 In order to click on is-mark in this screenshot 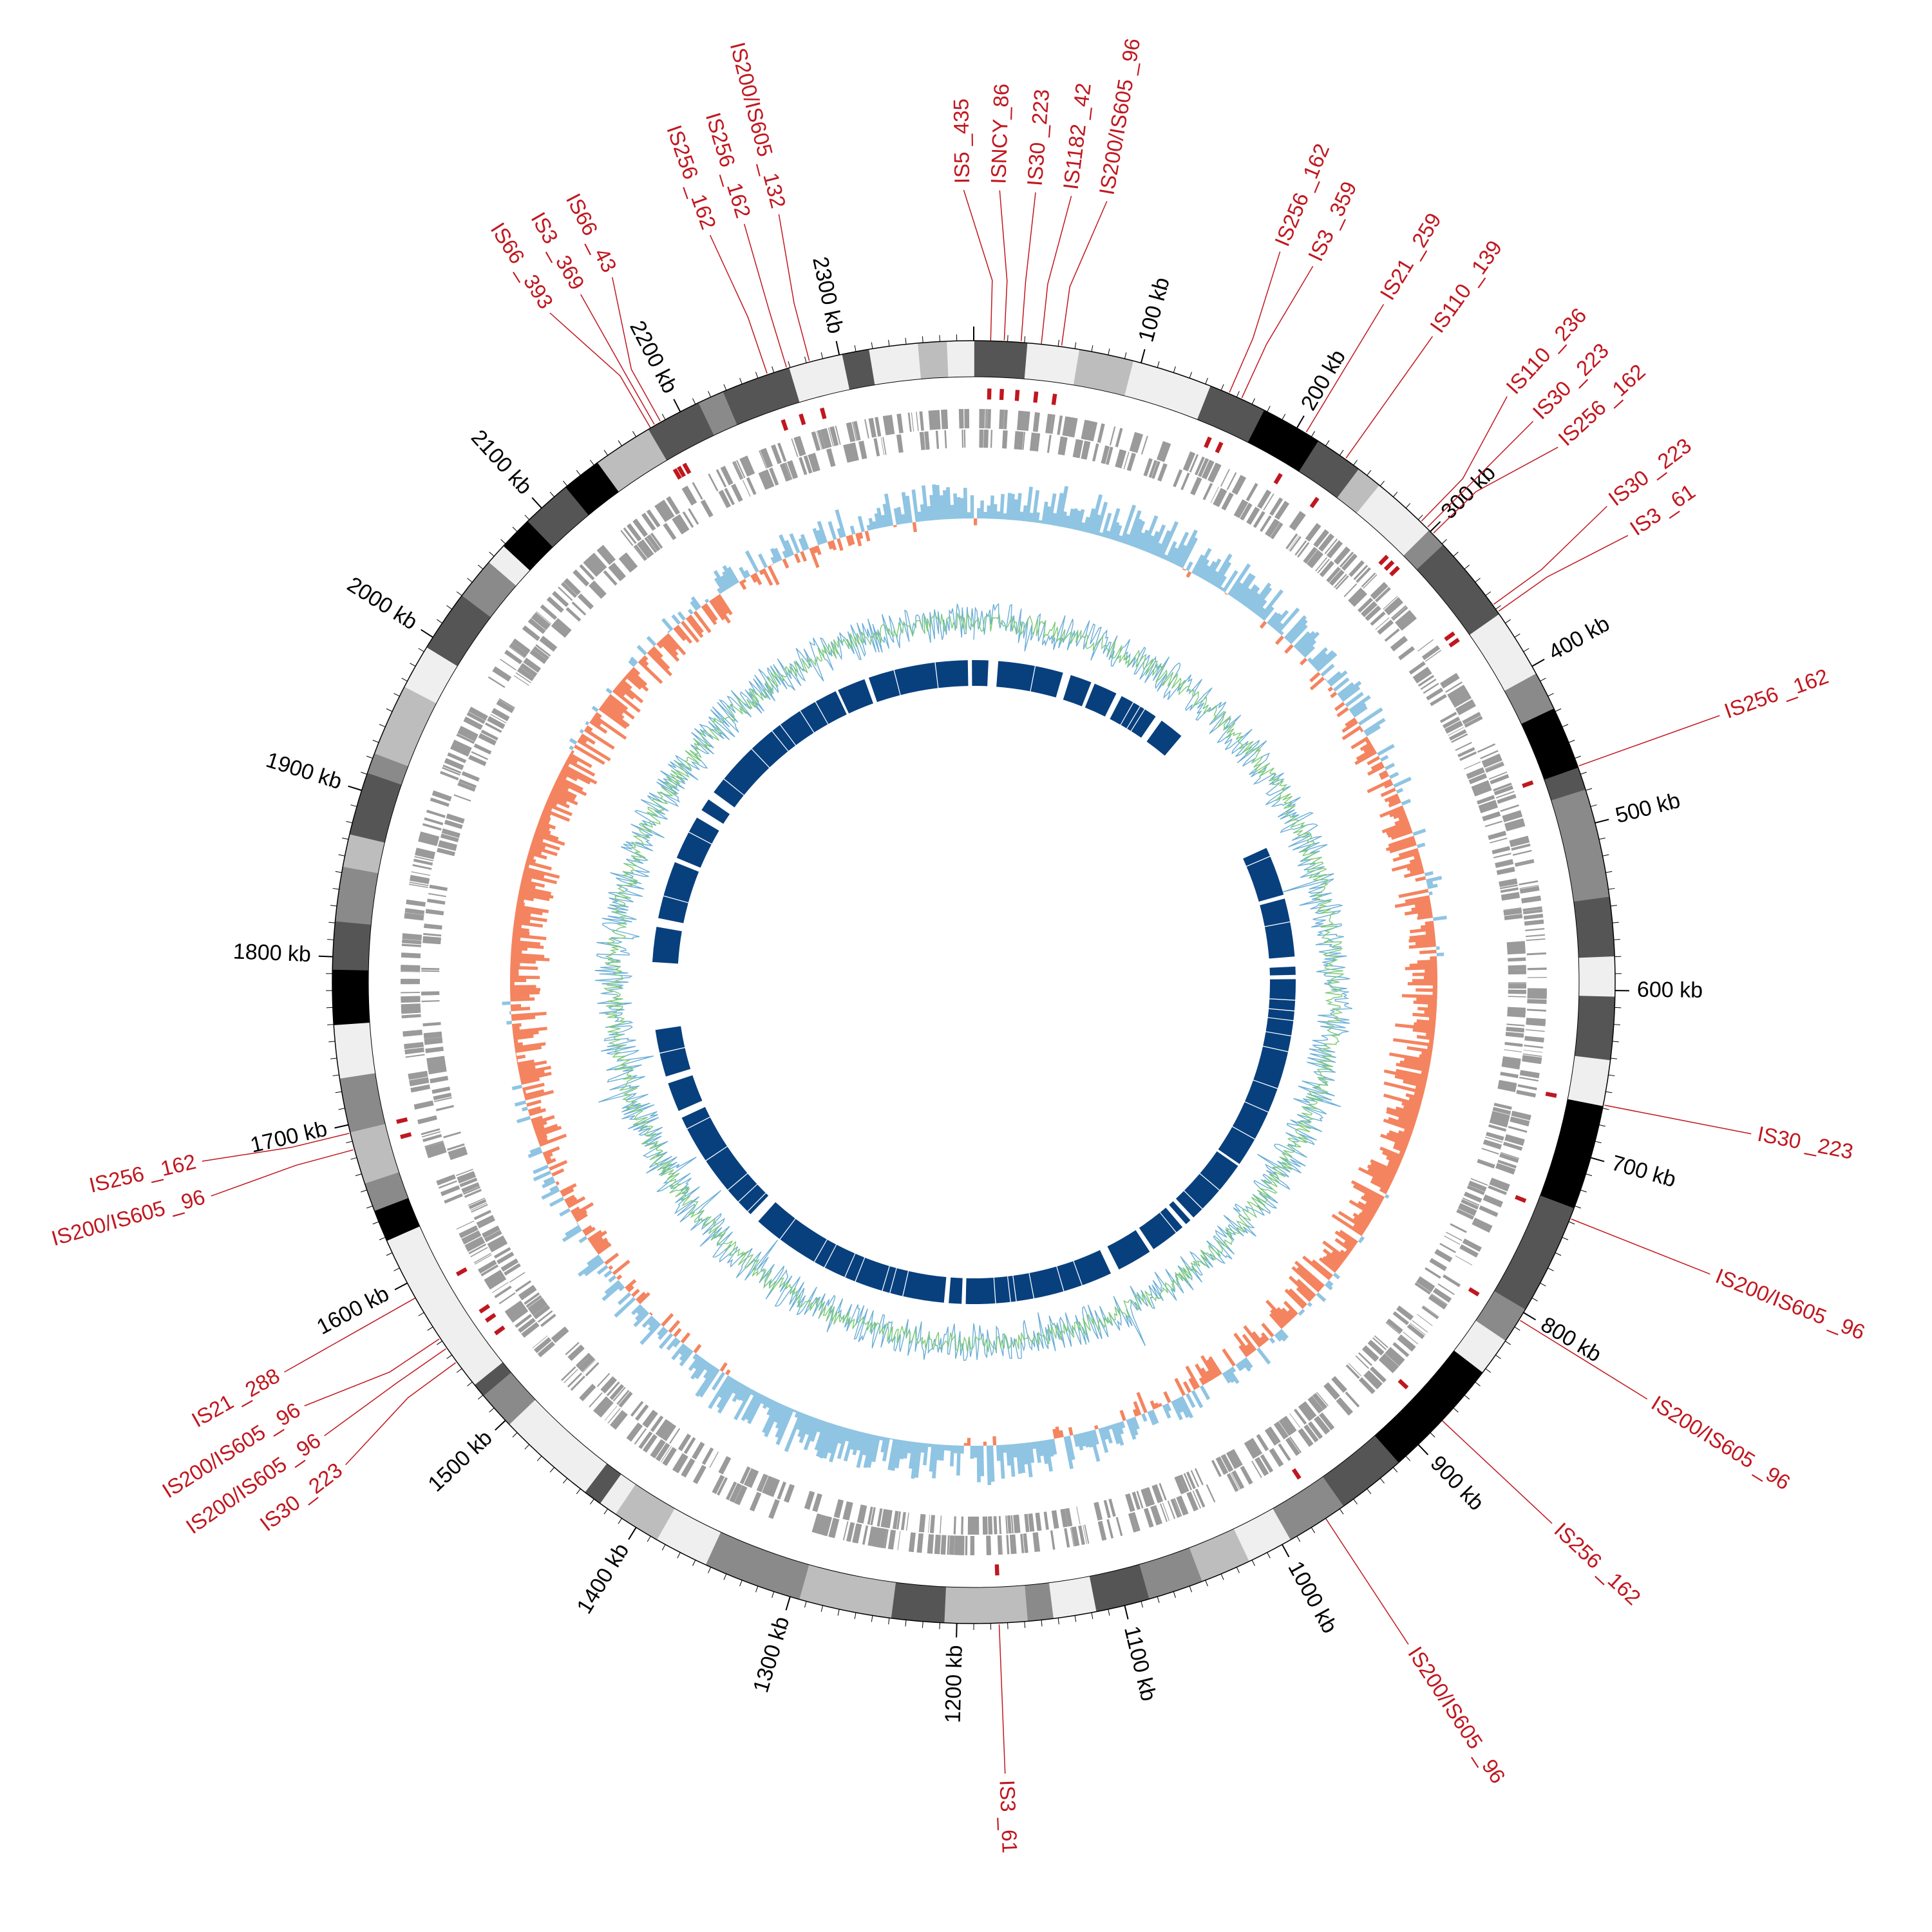, I will do `click(500, 1331)`.